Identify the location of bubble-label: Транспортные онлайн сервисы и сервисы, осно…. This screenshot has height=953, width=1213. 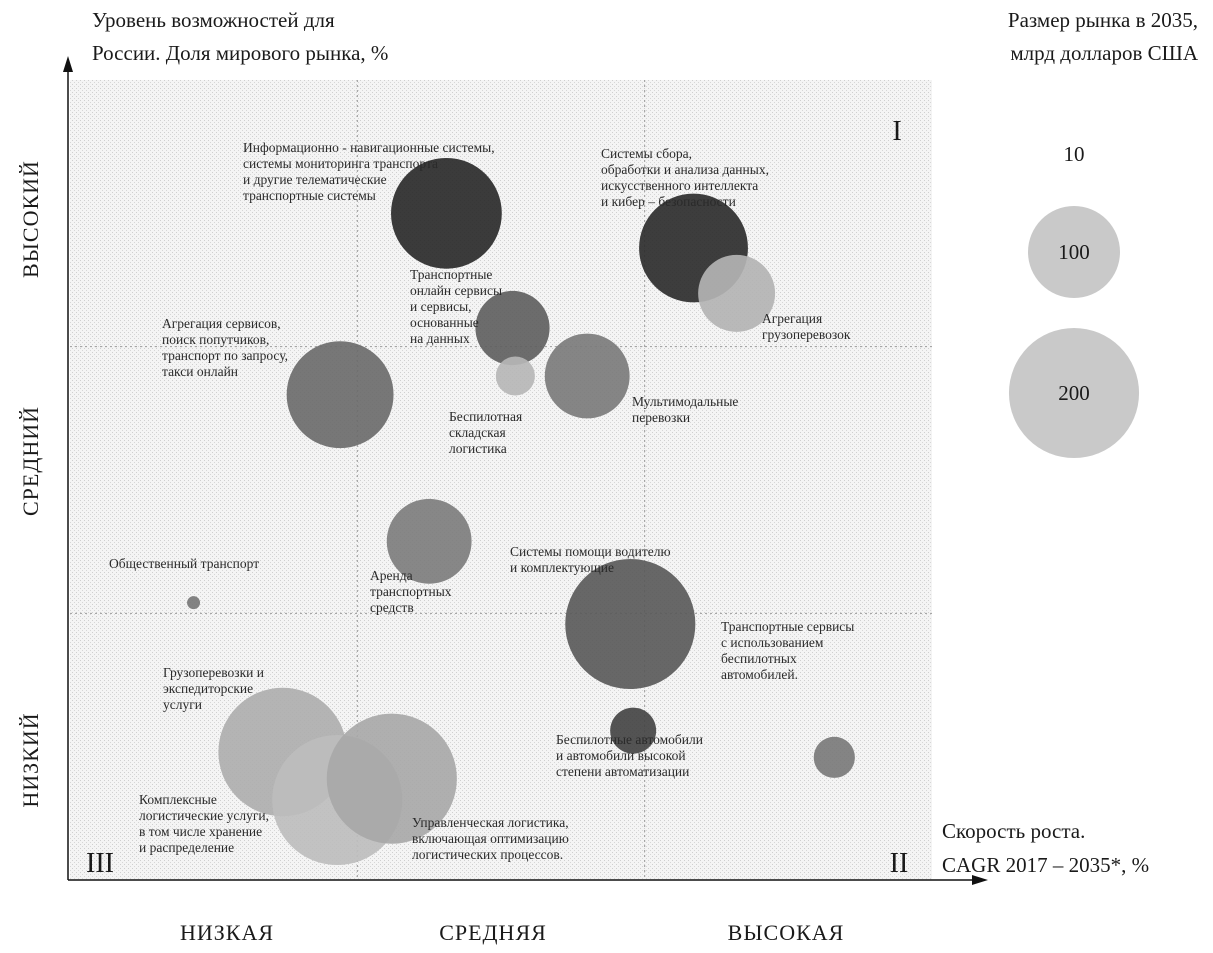
(456, 306).